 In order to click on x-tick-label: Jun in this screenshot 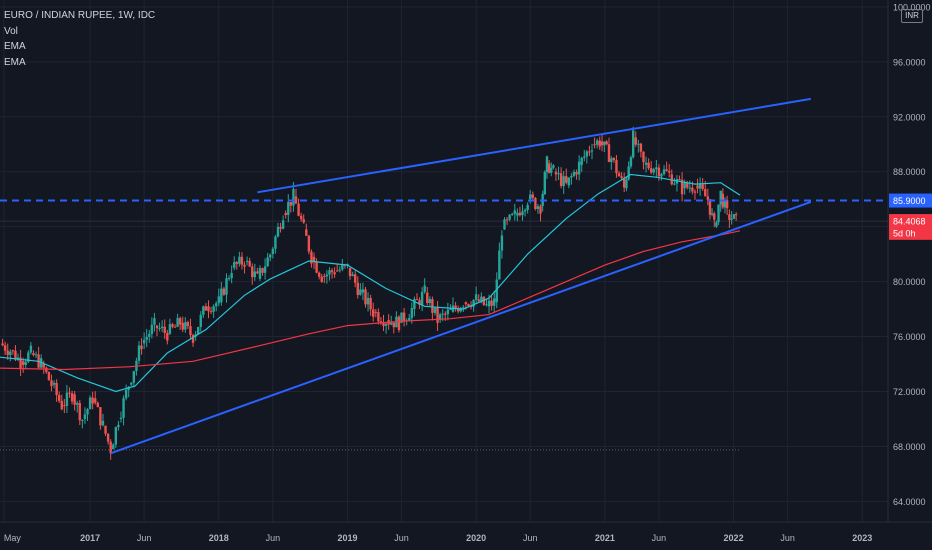, I will do `click(530, 538)`.